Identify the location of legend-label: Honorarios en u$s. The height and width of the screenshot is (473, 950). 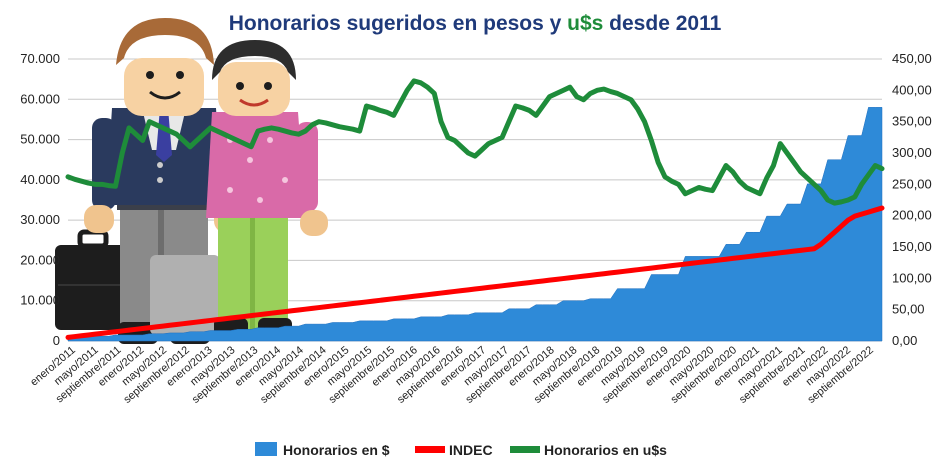
(605, 450).